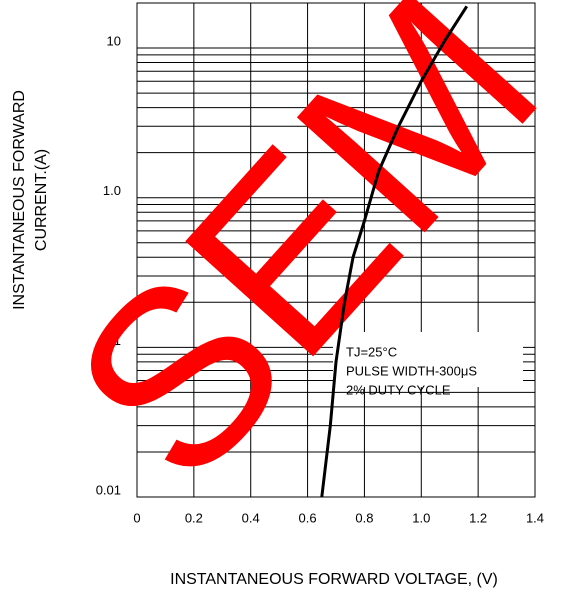 The image size is (566, 602). What do you see at coordinates (411, 370) in the screenshot?
I see `annotation: PULSE WIDTH-300μS` at bounding box center [411, 370].